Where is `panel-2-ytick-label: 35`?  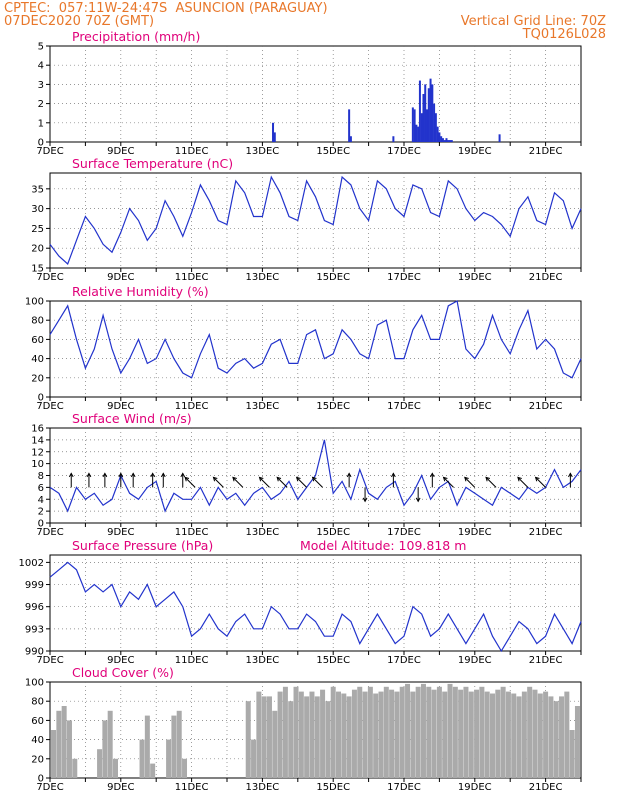 panel-2-ytick-label: 35 is located at coordinates (37, 189).